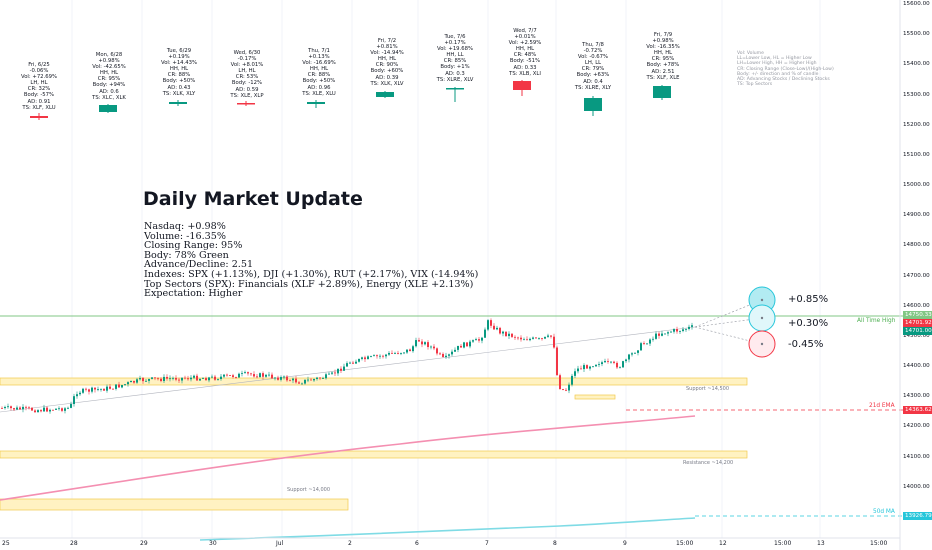 The height and width of the screenshot is (550, 932). I want to click on legend-entry: AD: Advancing Stocks / Declining Stocks, so click(783, 80).